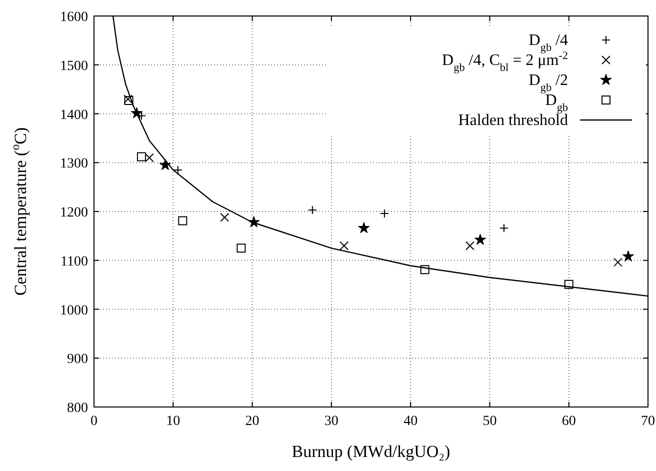 This screenshot has height=471, width=656. I want to click on x-tick-label: 40, so click(411, 421).